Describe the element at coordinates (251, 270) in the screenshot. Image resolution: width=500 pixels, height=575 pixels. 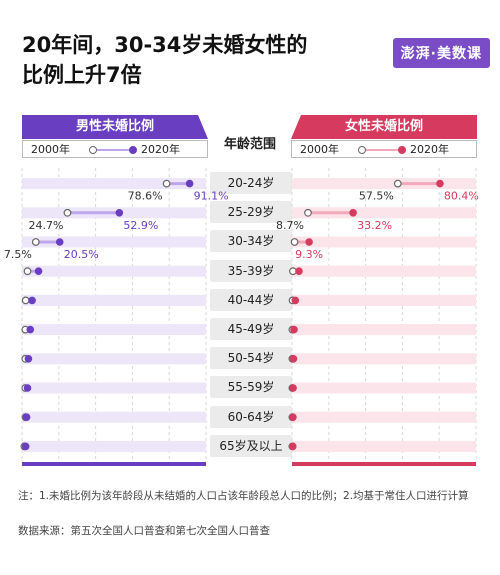
I see `age-label: 35-39岁` at that location.